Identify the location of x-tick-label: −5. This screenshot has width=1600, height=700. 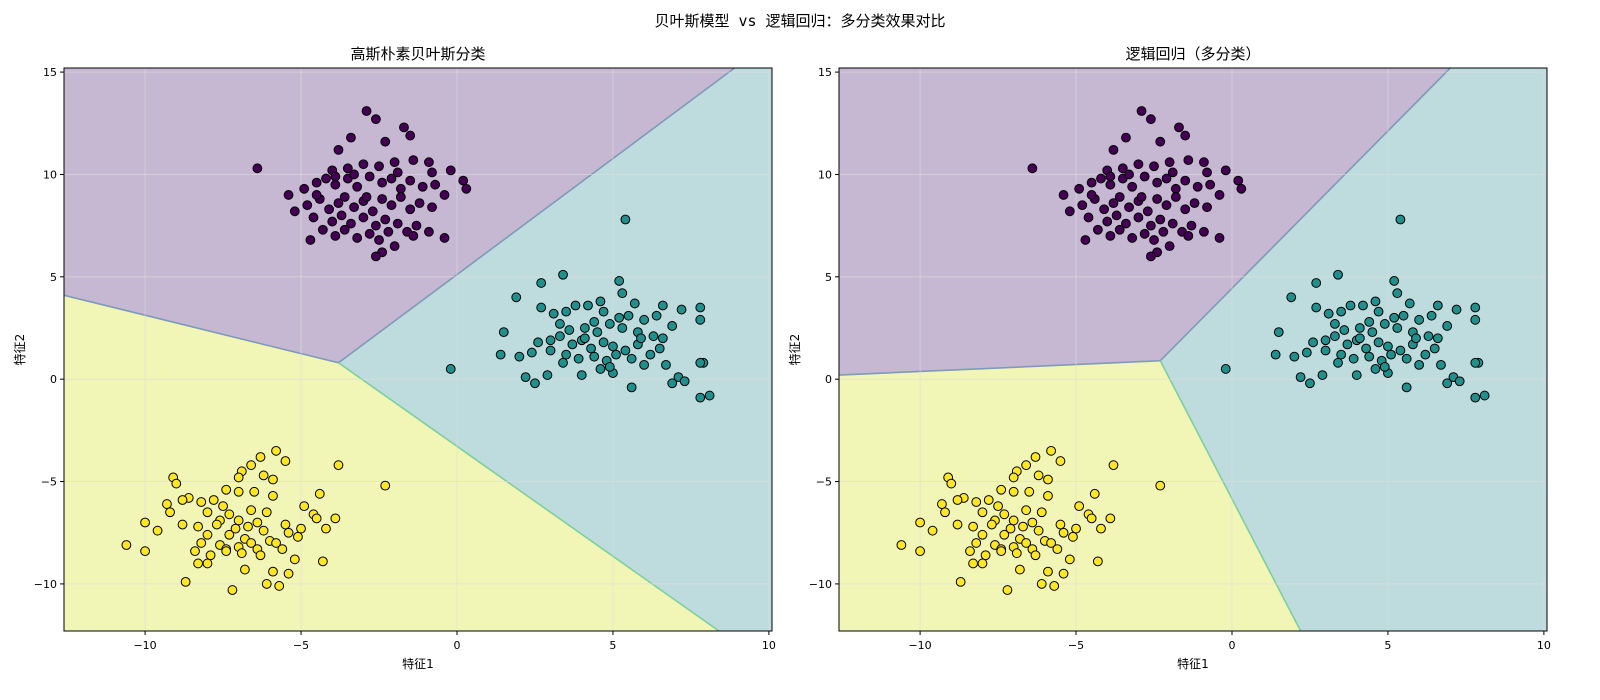
(301, 645).